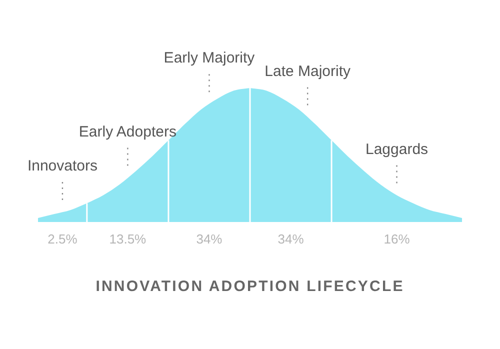 This screenshot has height=349, width=500. Describe the element at coordinates (127, 131) in the screenshot. I see `series-label: Early Adopters` at that location.